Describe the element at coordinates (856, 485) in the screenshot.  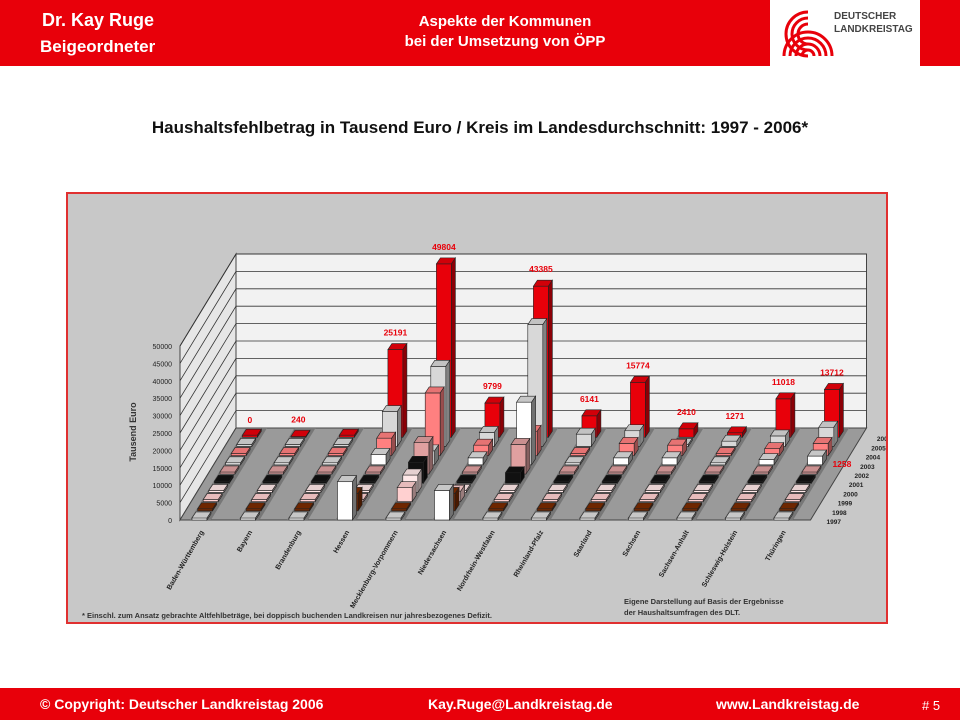
I see `series-axis-label: 2001` at that location.